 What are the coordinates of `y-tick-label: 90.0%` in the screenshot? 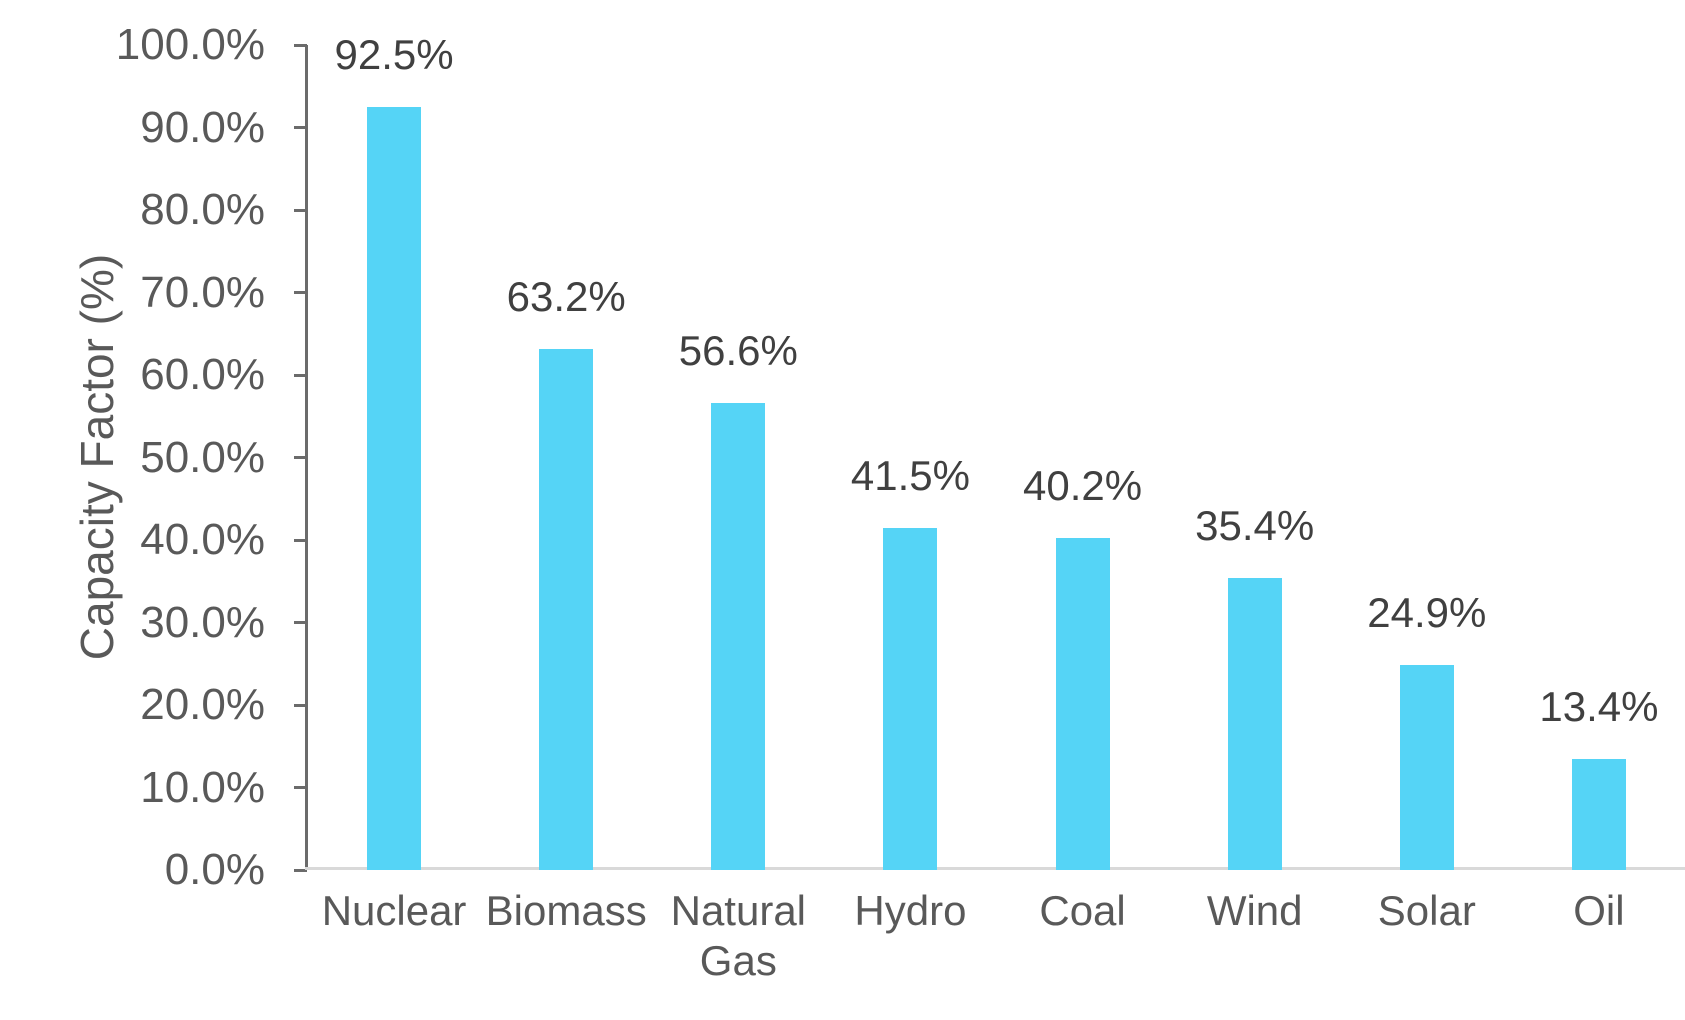 It's located at (202, 127).